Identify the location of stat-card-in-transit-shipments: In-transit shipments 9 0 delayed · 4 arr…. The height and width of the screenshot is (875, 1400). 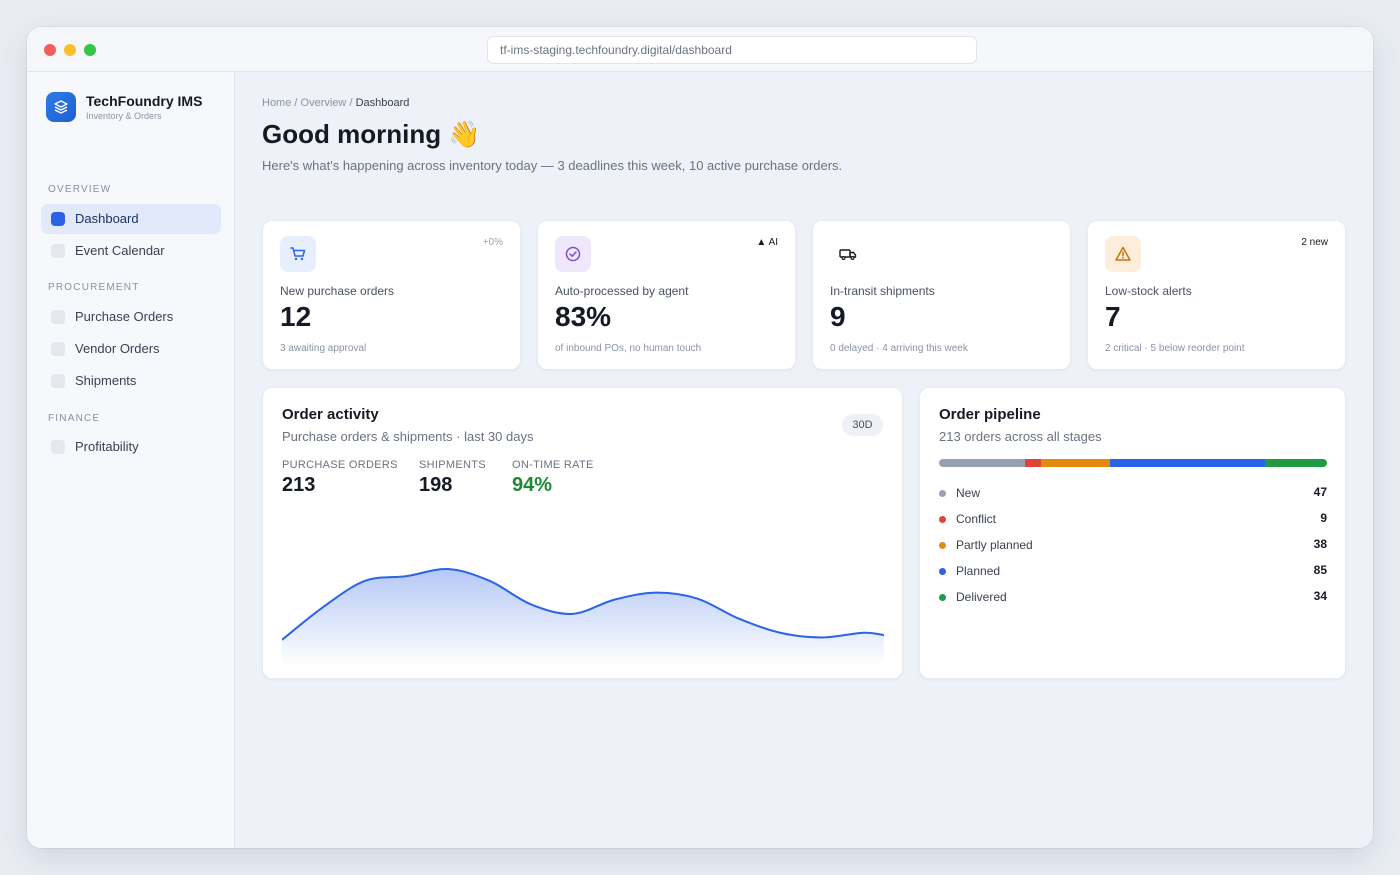
(941, 295).